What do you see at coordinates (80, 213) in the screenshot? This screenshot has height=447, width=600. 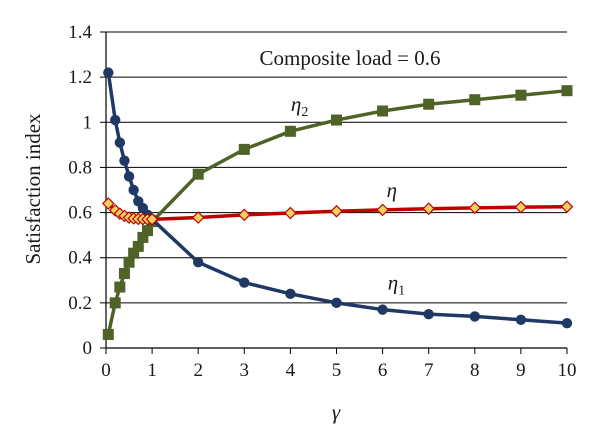 I see `y-tick-label: 0.6` at bounding box center [80, 213].